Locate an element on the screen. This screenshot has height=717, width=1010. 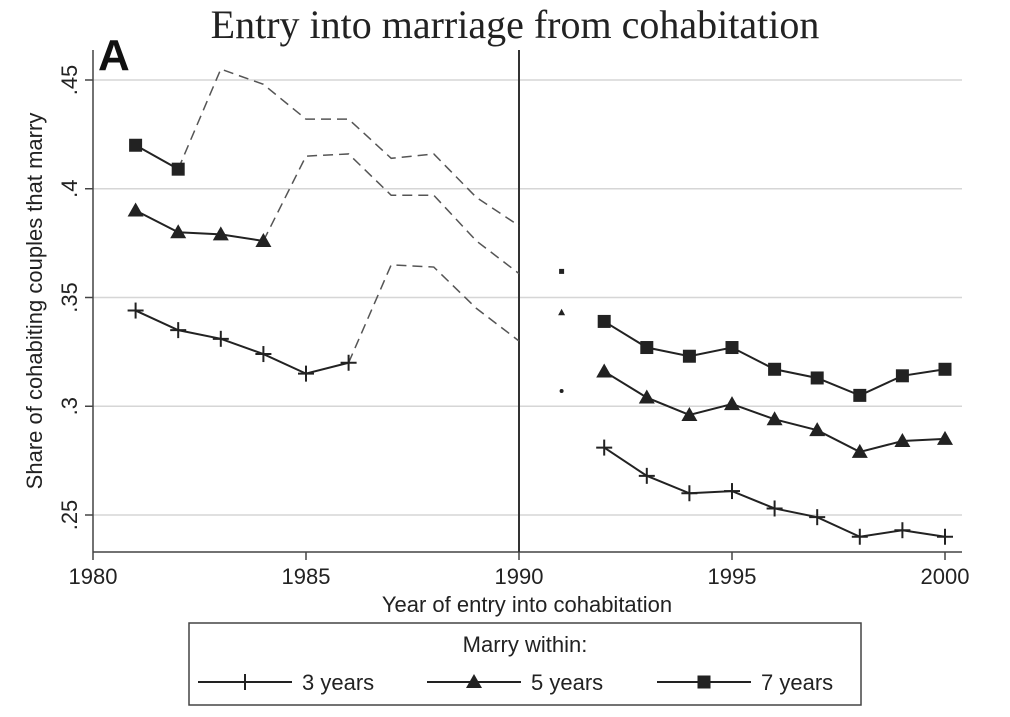
legend-label: 3 years is located at coordinates (338, 682).